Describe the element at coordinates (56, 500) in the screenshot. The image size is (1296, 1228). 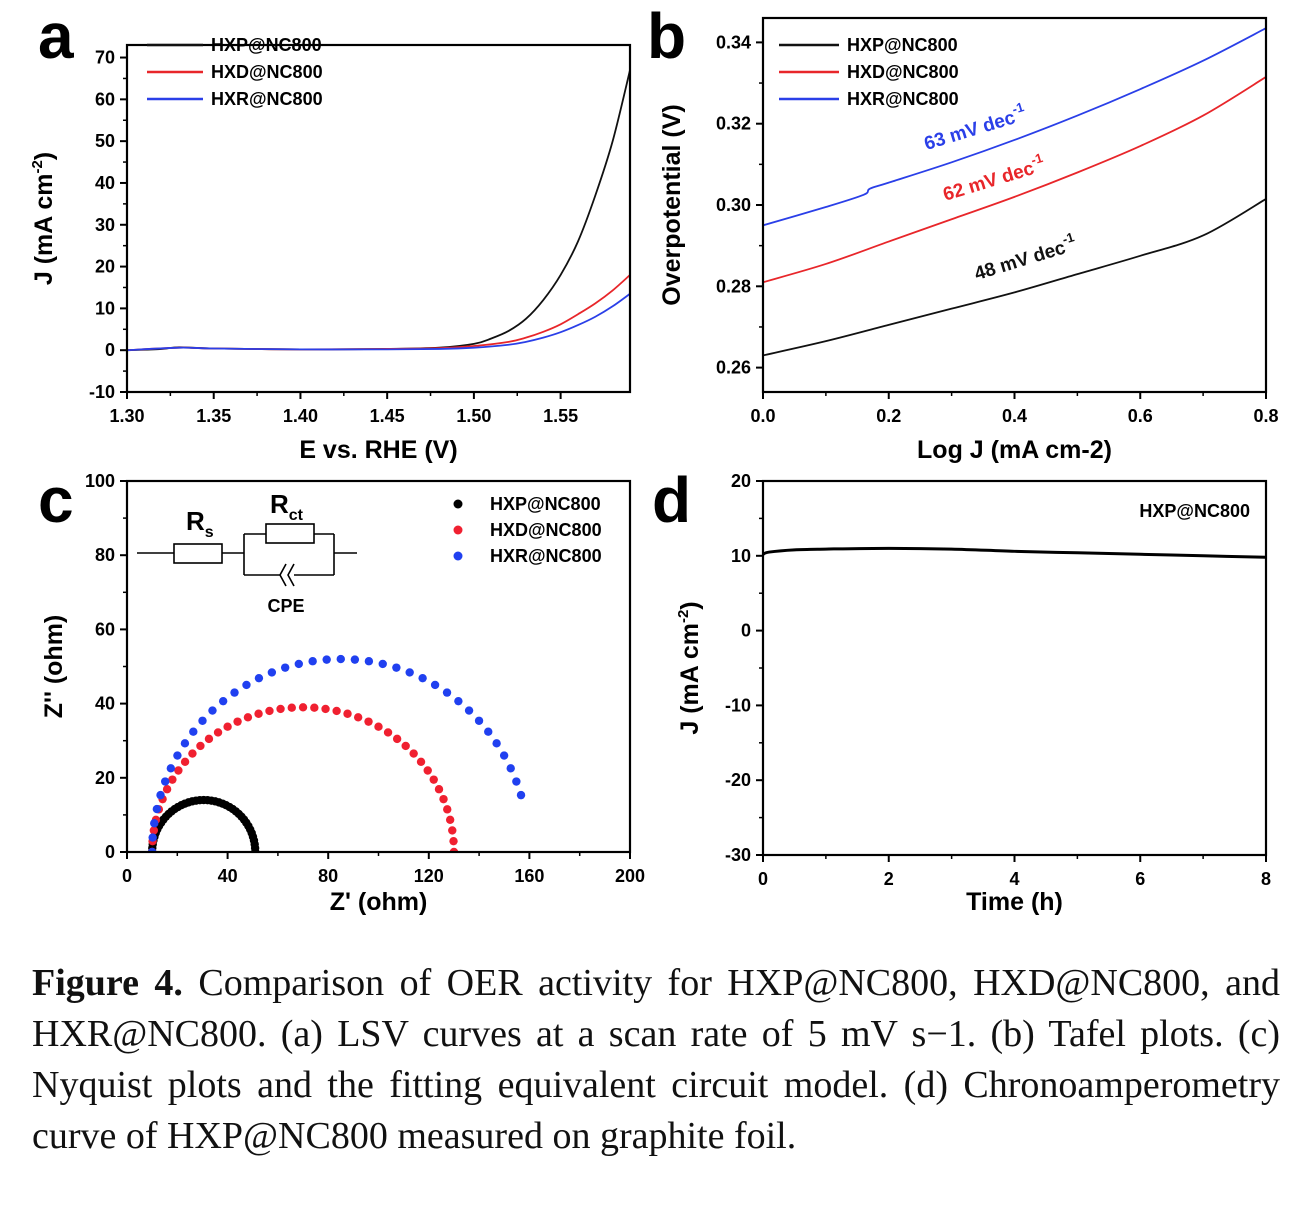
I see `panel-c-letter: c` at that location.